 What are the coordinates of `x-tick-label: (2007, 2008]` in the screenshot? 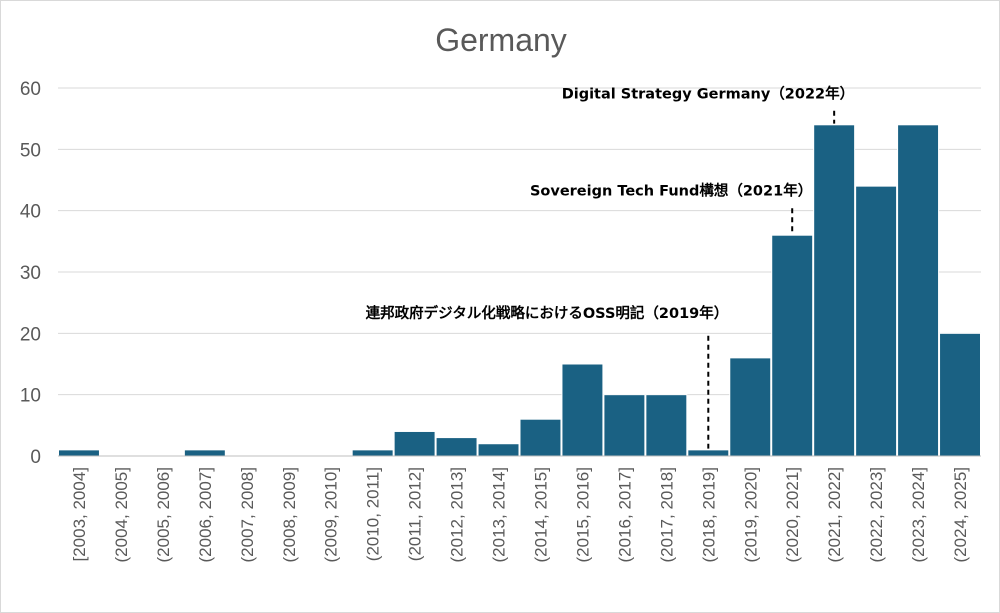 It's located at (247, 514).